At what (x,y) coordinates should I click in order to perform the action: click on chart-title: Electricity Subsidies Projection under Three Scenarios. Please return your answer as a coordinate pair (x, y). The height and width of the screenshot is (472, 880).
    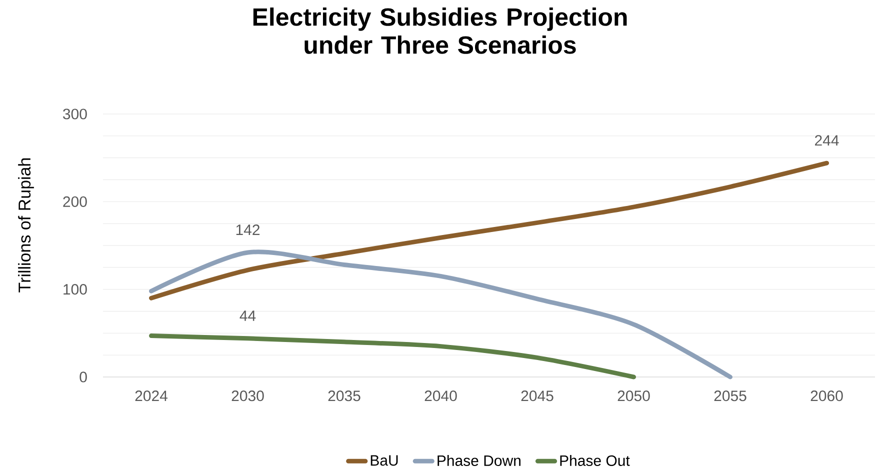
    Looking at the image, I should click on (440, 31).